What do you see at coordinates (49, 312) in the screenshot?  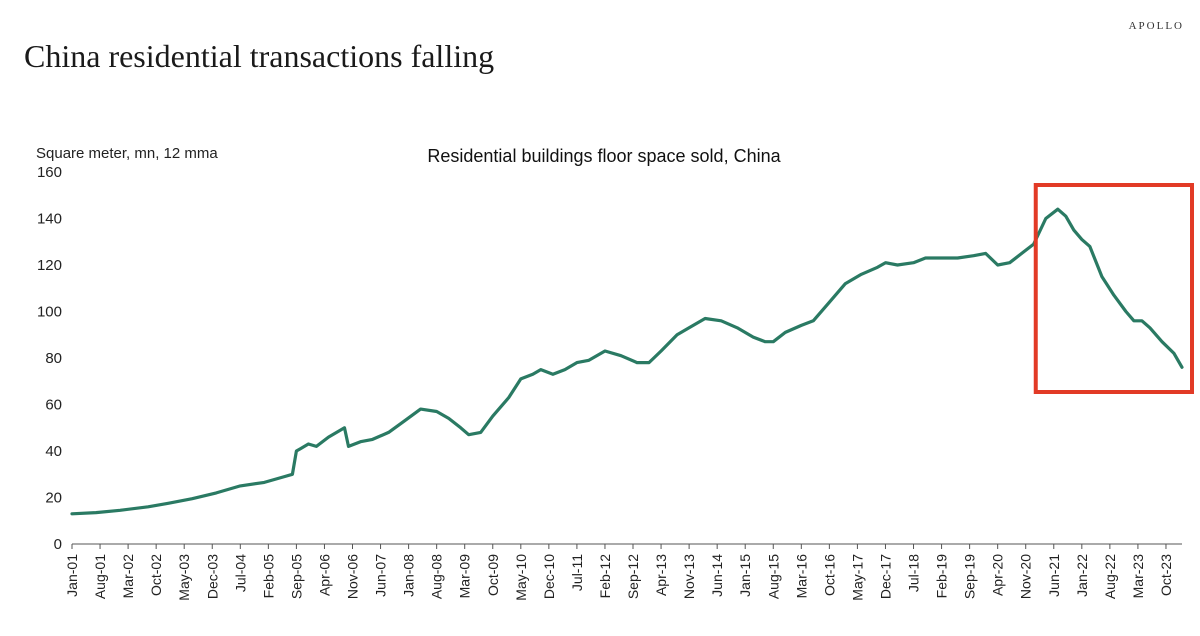 I see `y-tick-label: 100` at bounding box center [49, 312].